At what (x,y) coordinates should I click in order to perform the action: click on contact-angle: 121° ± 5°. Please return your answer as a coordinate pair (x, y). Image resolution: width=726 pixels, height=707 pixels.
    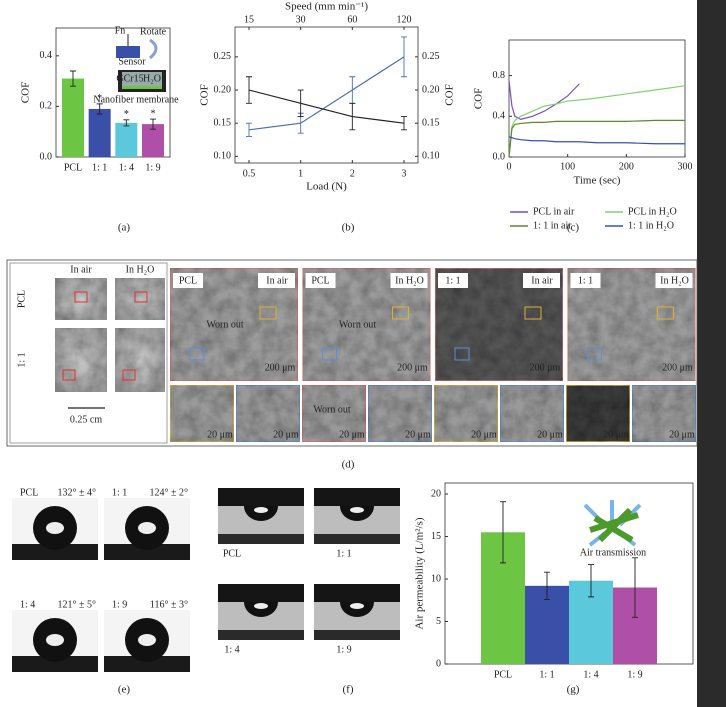
    Looking at the image, I should click on (77, 604).